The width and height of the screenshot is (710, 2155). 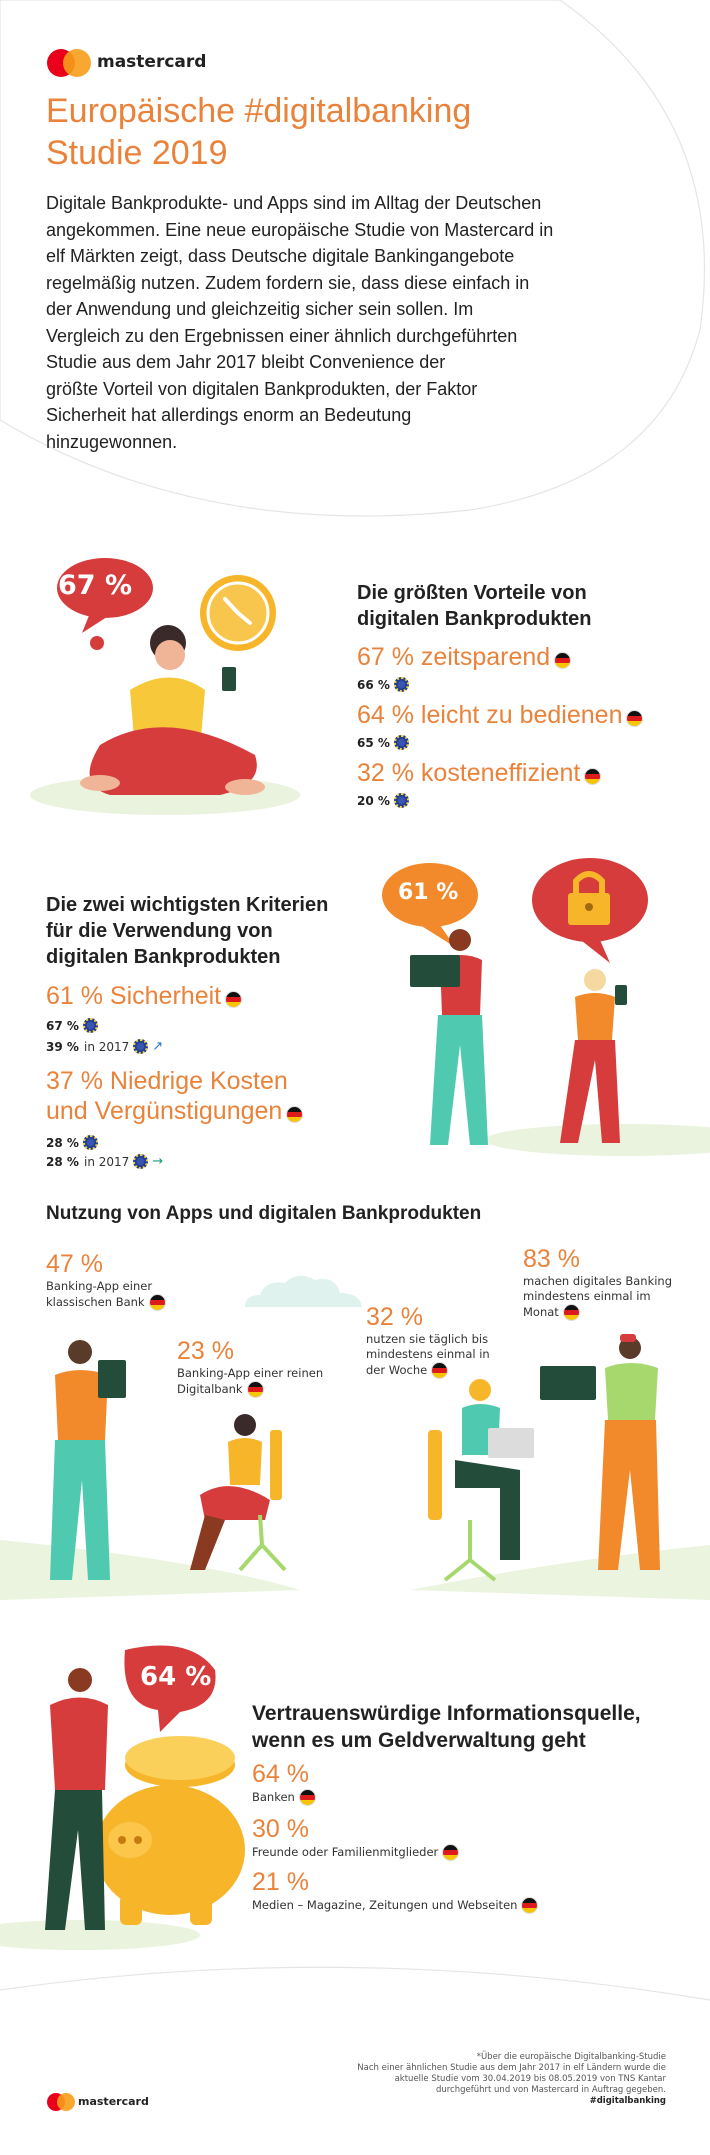 I want to click on intro-line: hinzugewonnen., so click(x=112, y=441).